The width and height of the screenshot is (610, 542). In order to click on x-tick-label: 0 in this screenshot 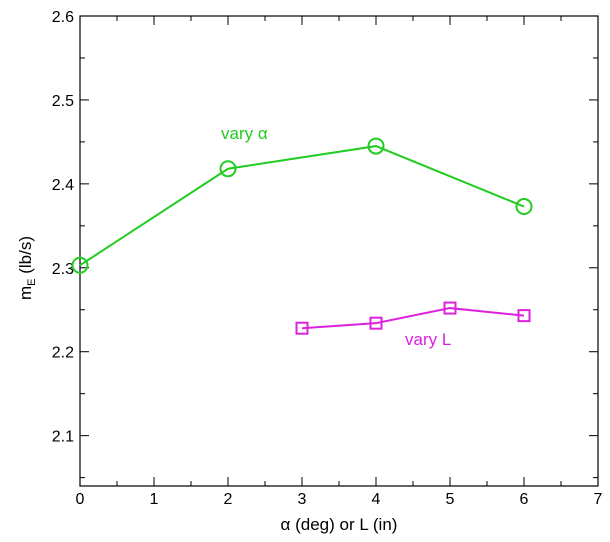, I will do `click(80, 499)`.